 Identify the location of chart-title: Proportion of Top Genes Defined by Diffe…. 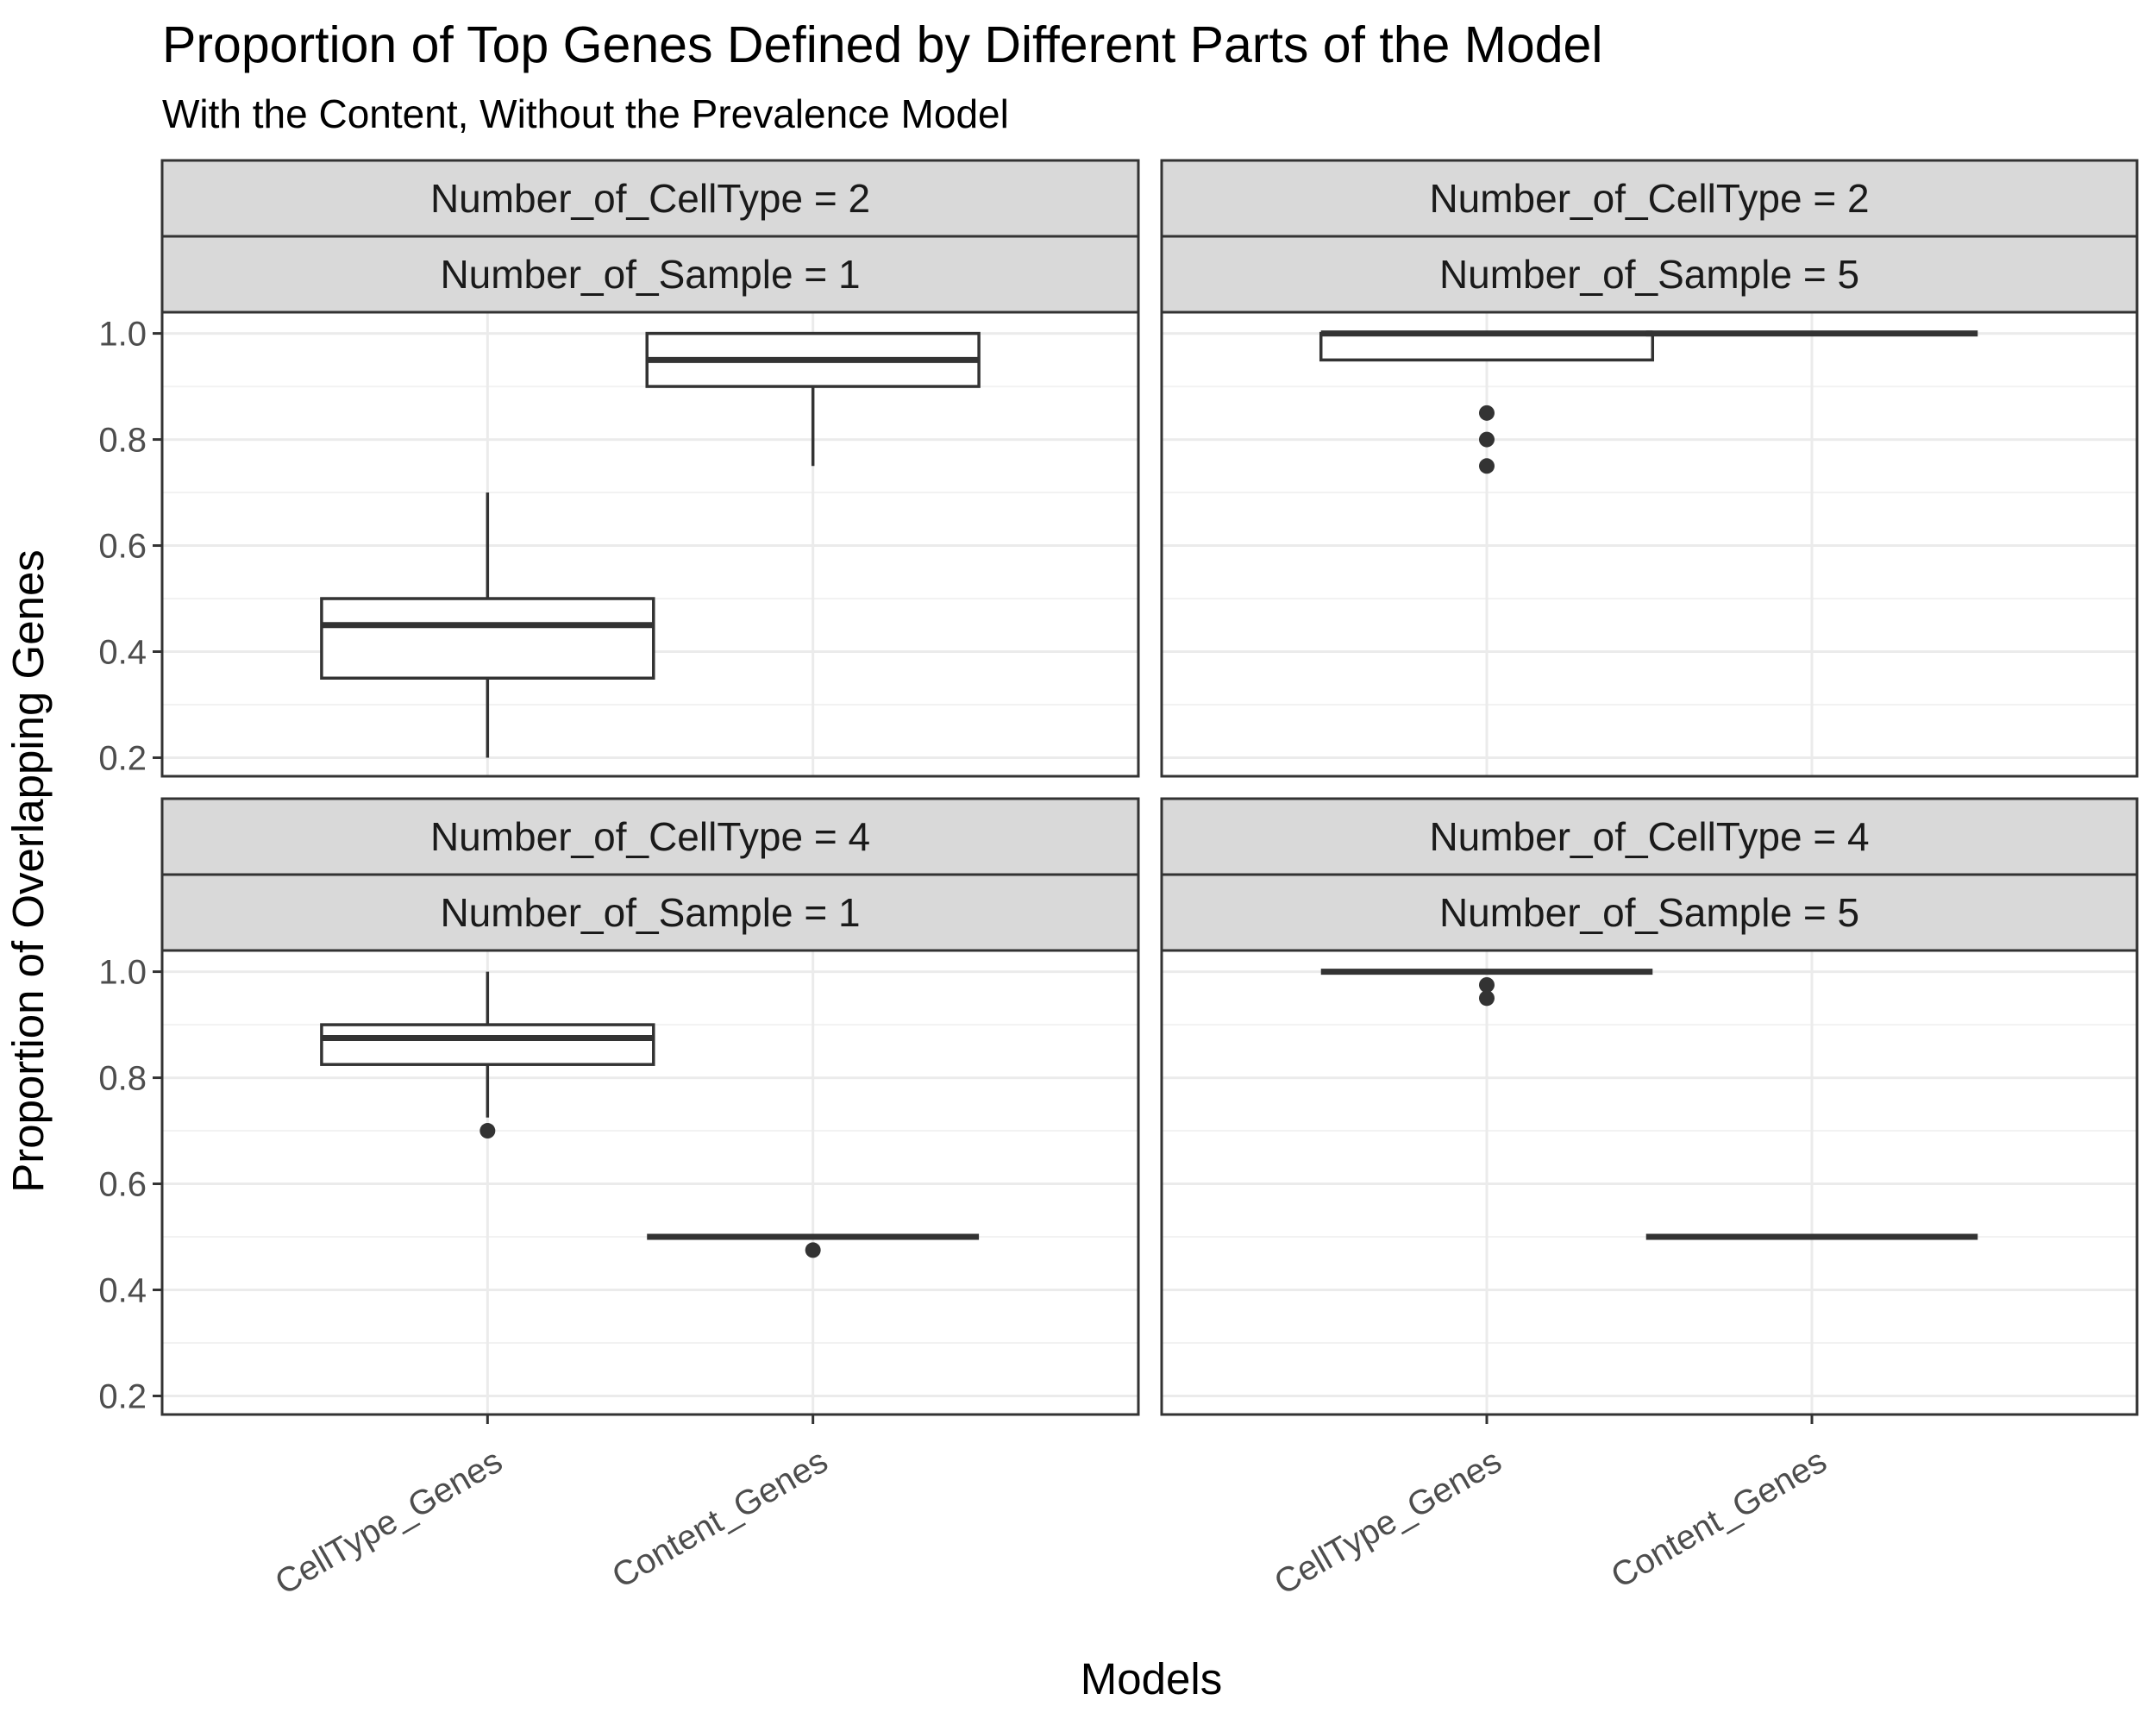
(882, 45).